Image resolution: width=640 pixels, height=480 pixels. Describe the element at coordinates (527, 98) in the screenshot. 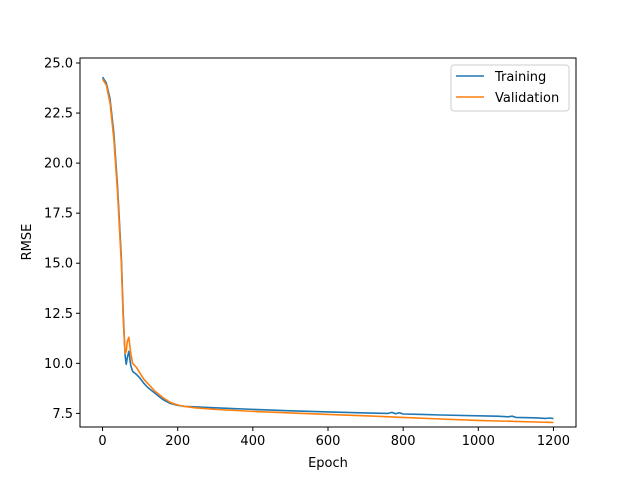

I see `legend-label-validation: Validation` at that location.